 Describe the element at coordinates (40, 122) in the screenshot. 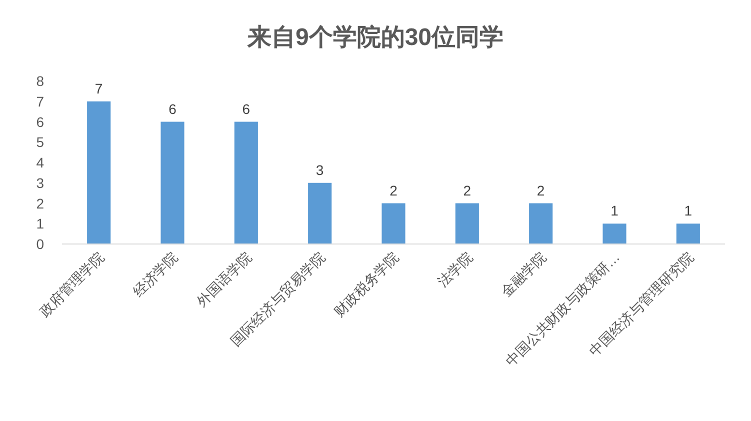

I see `y-tick-label: 6` at that location.